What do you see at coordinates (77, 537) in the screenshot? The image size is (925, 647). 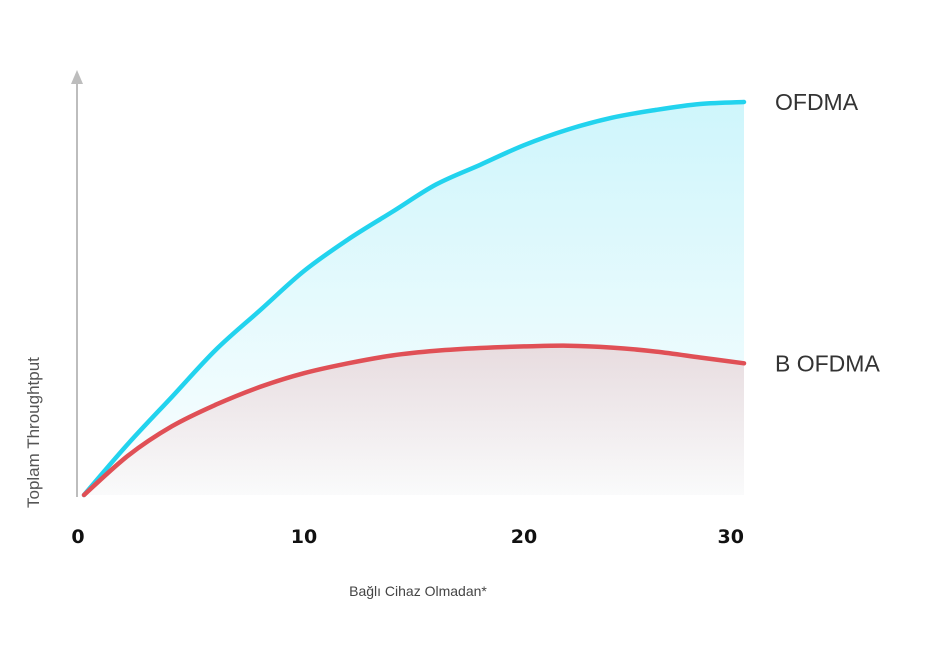 I see `x-tick-label: 0` at bounding box center [77, 537].